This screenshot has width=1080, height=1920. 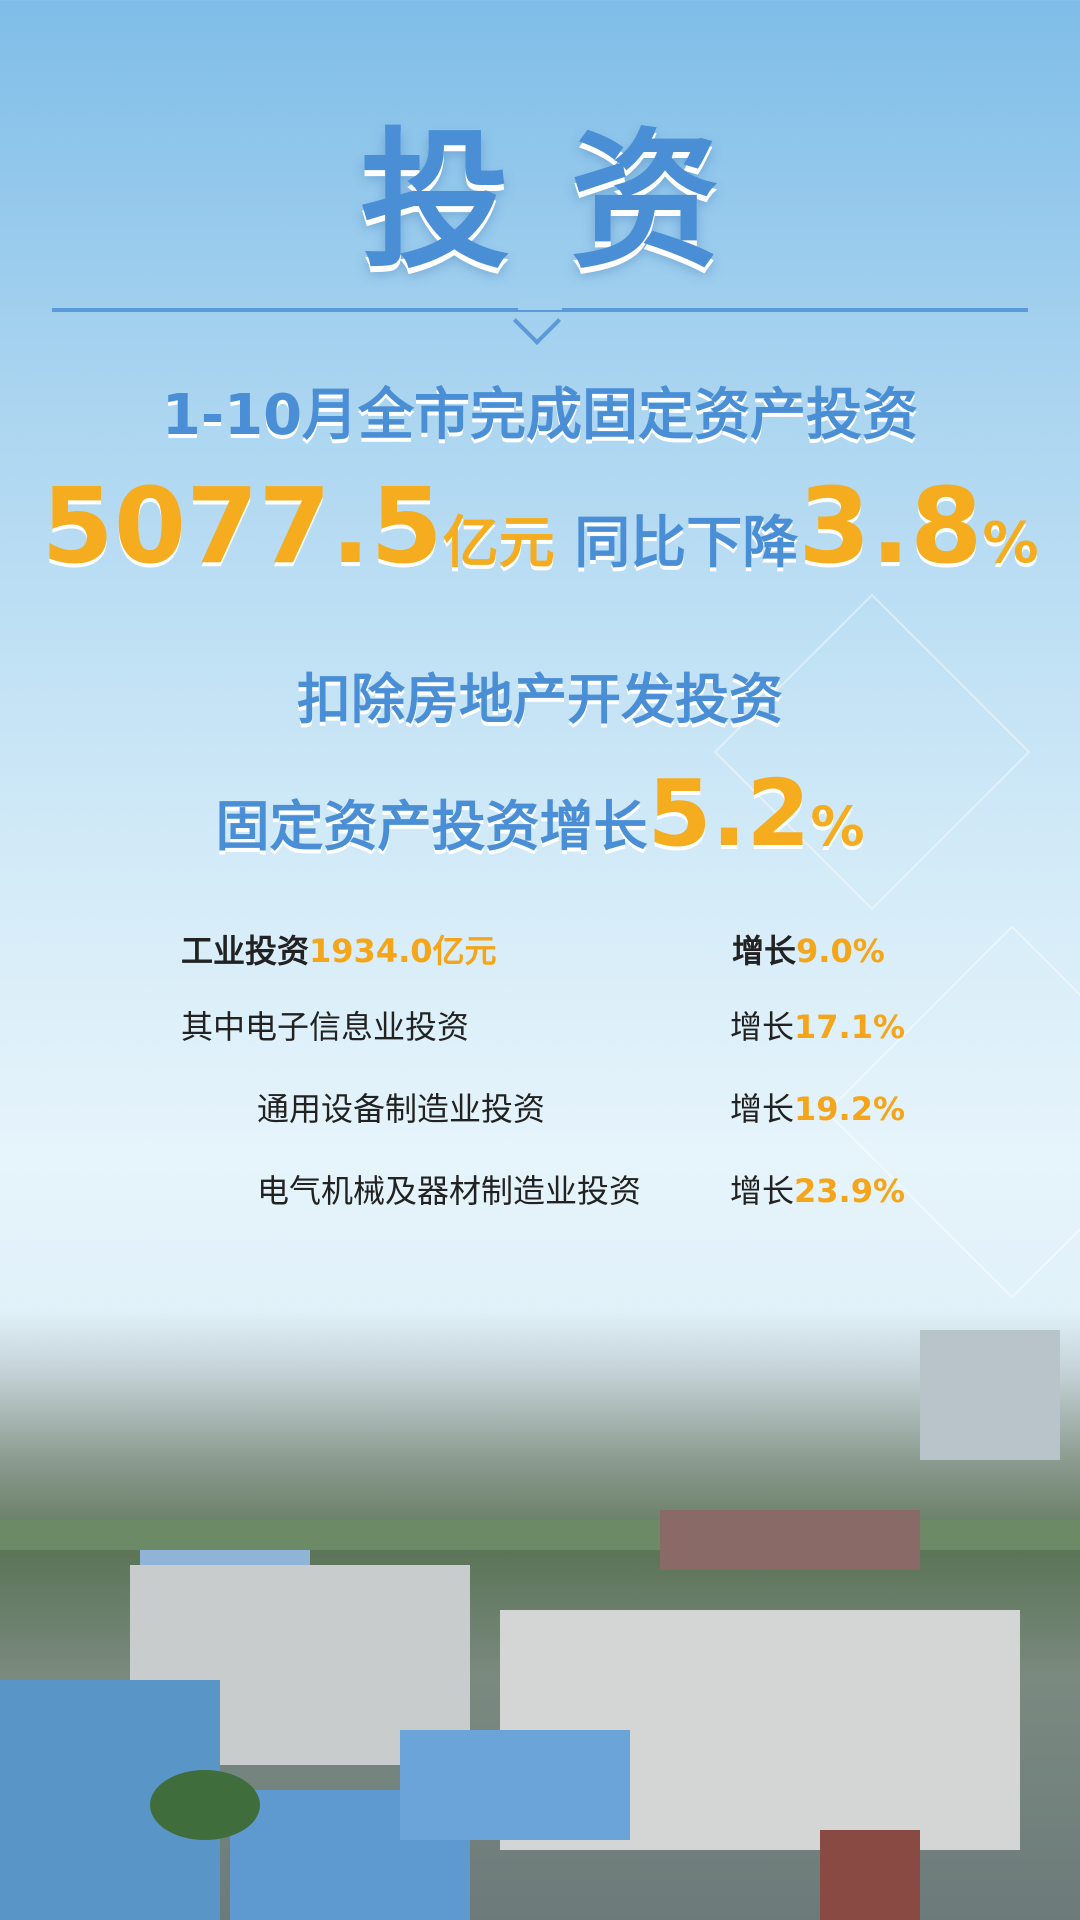 I want to click on amount-value: 5077.5, so click(x=242, y=526).